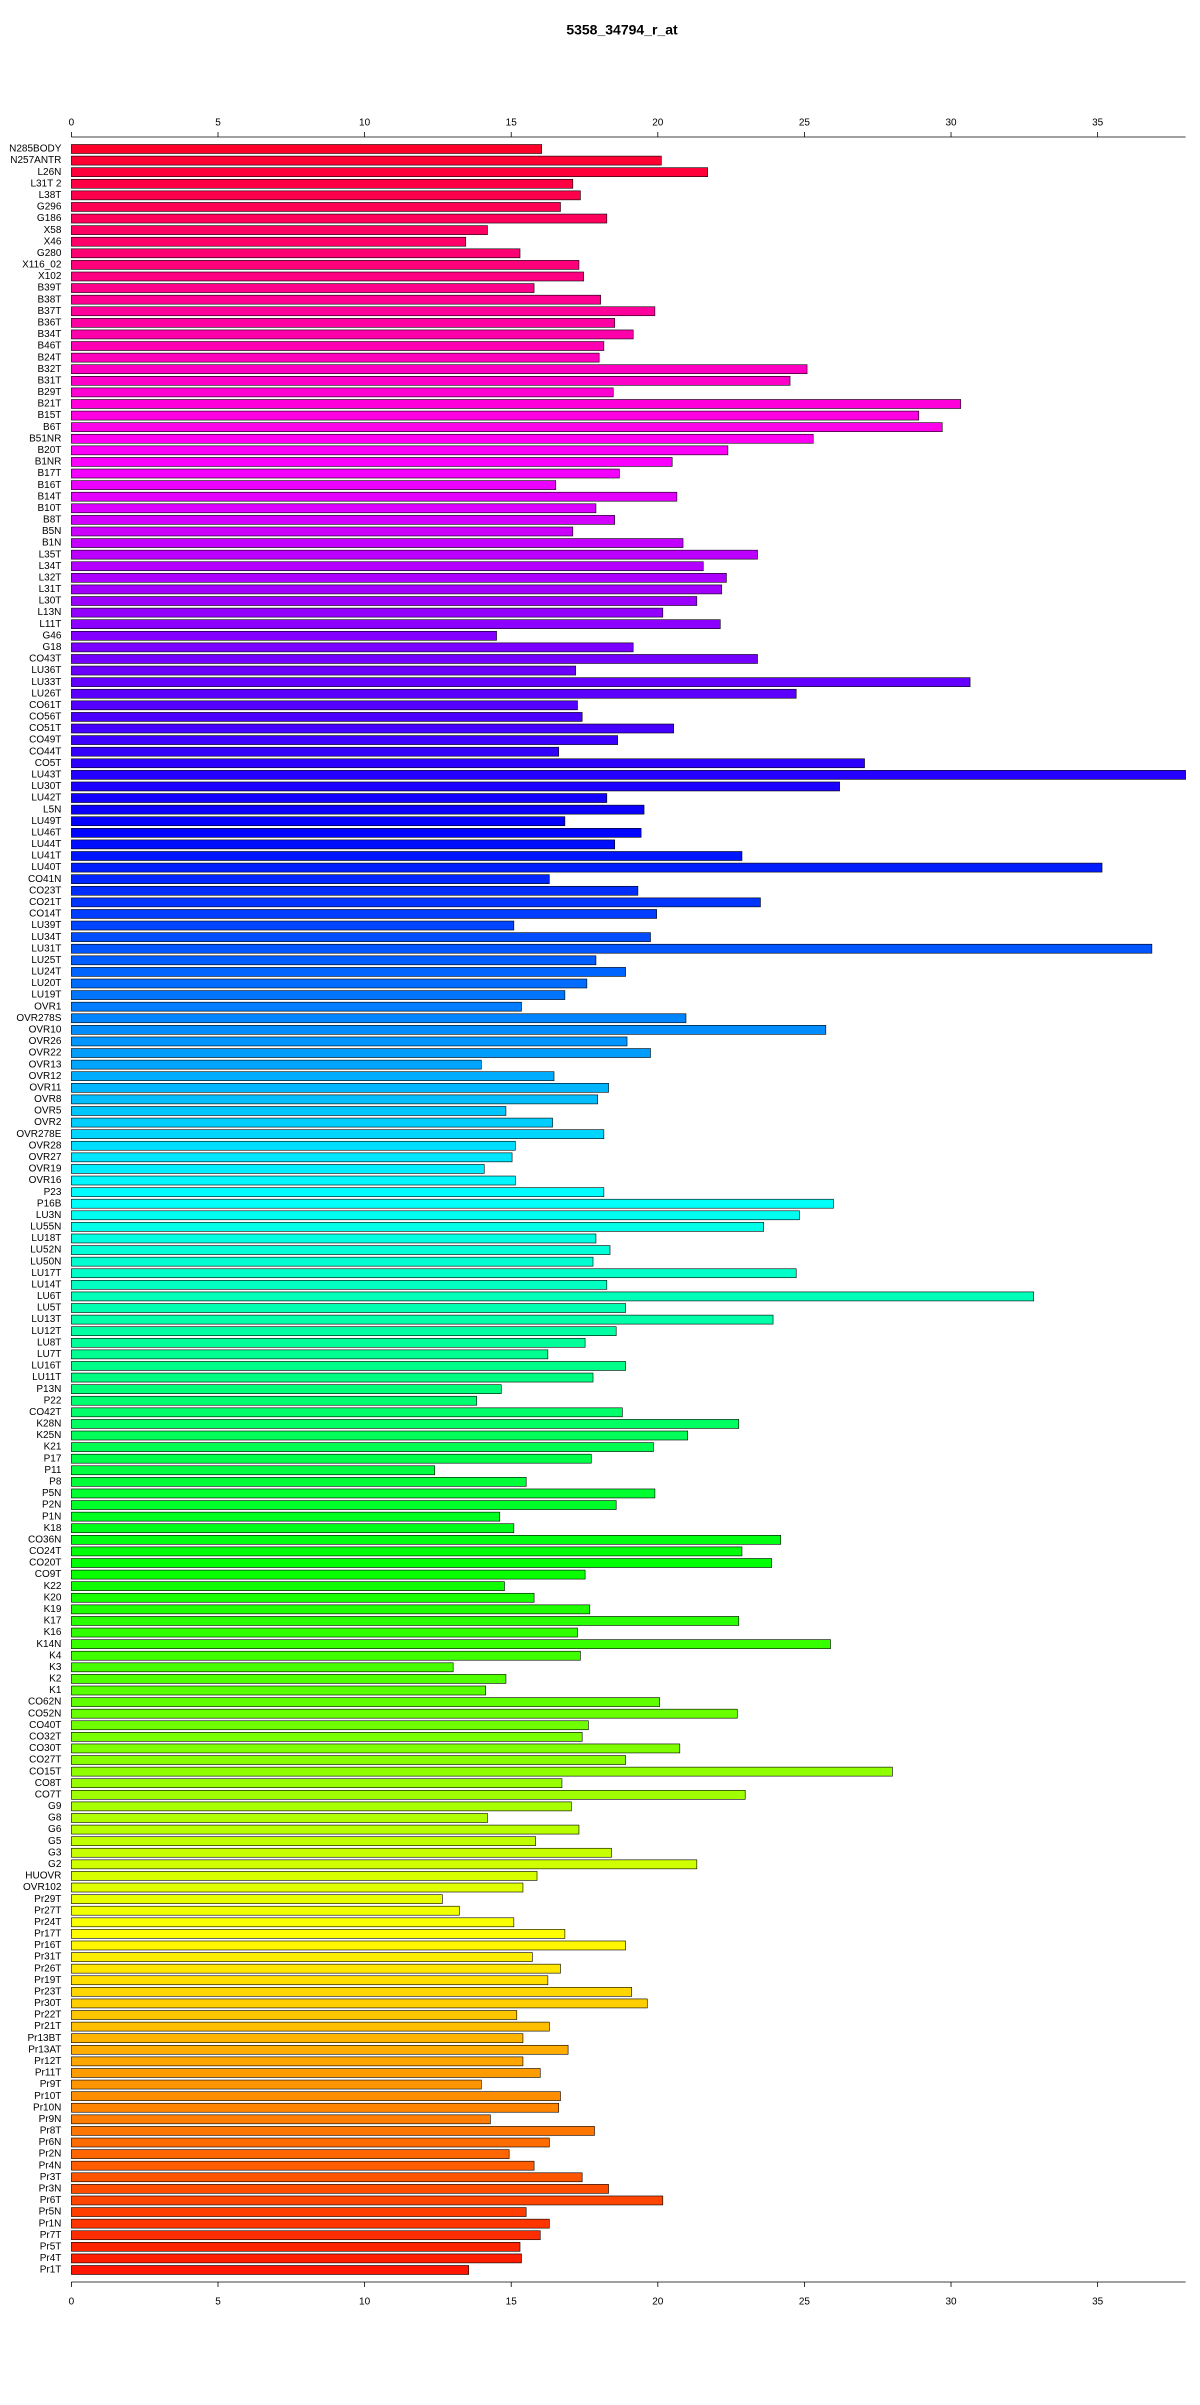 This screenshot has width=1200, height=2405. I want to click on y-tick-label: CO41N, so click(44, 879).